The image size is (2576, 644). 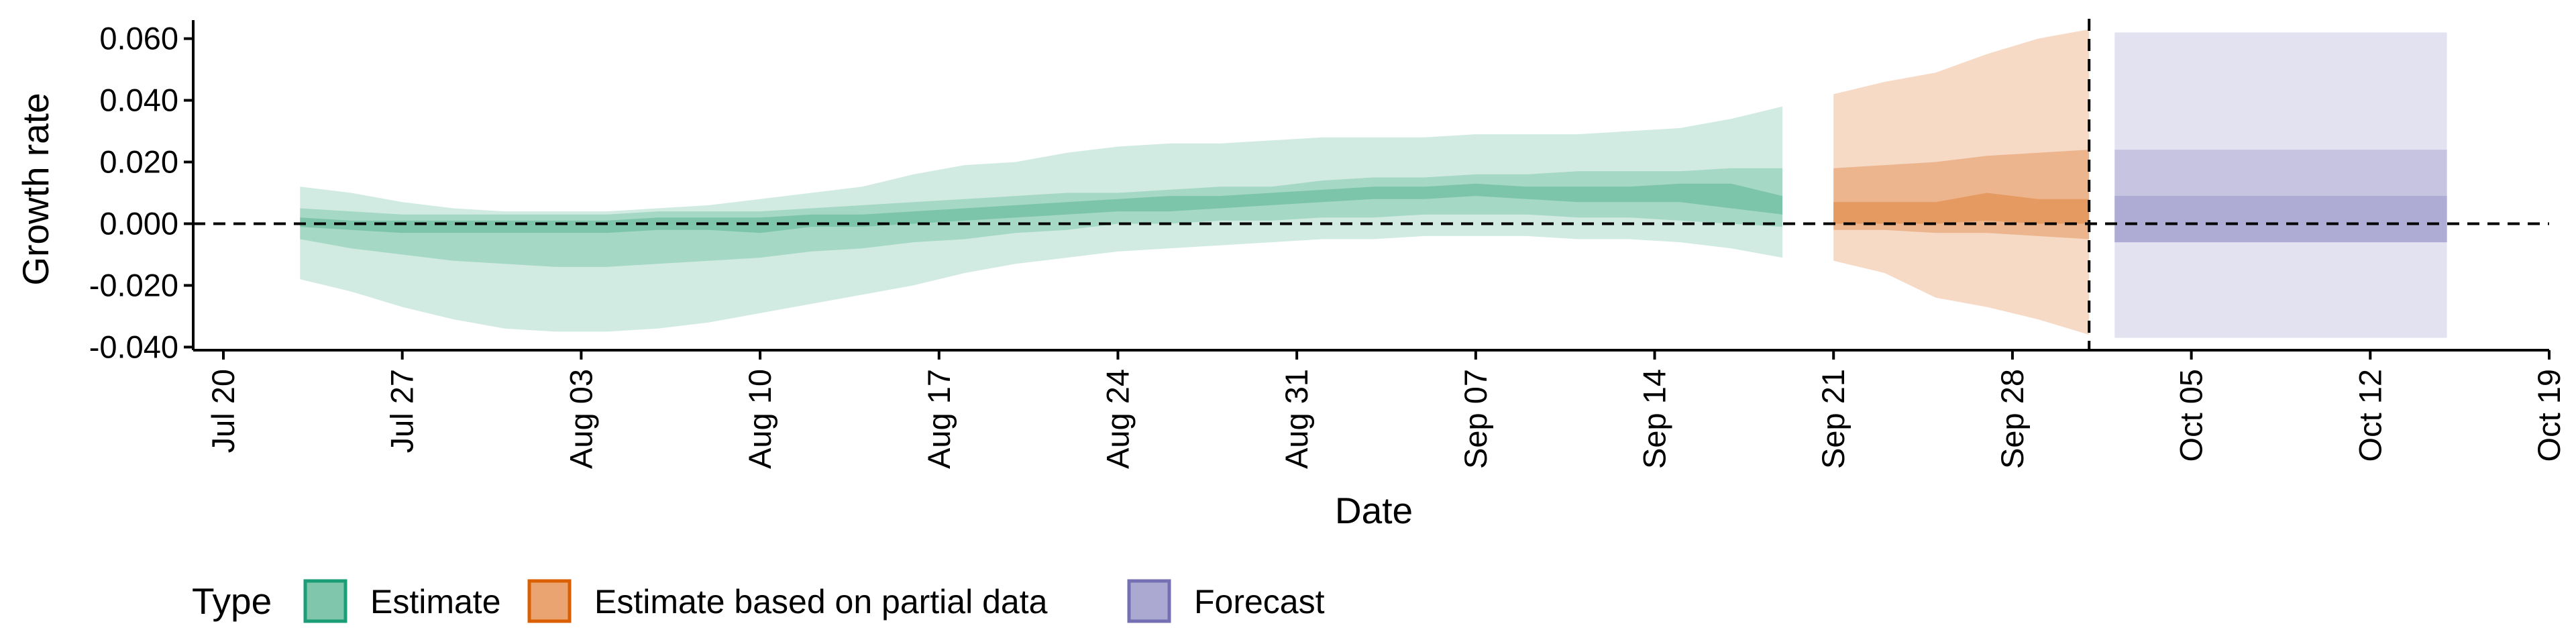 I want to click on x-tick-label: Sep 21, so click(x=1833, y=419).